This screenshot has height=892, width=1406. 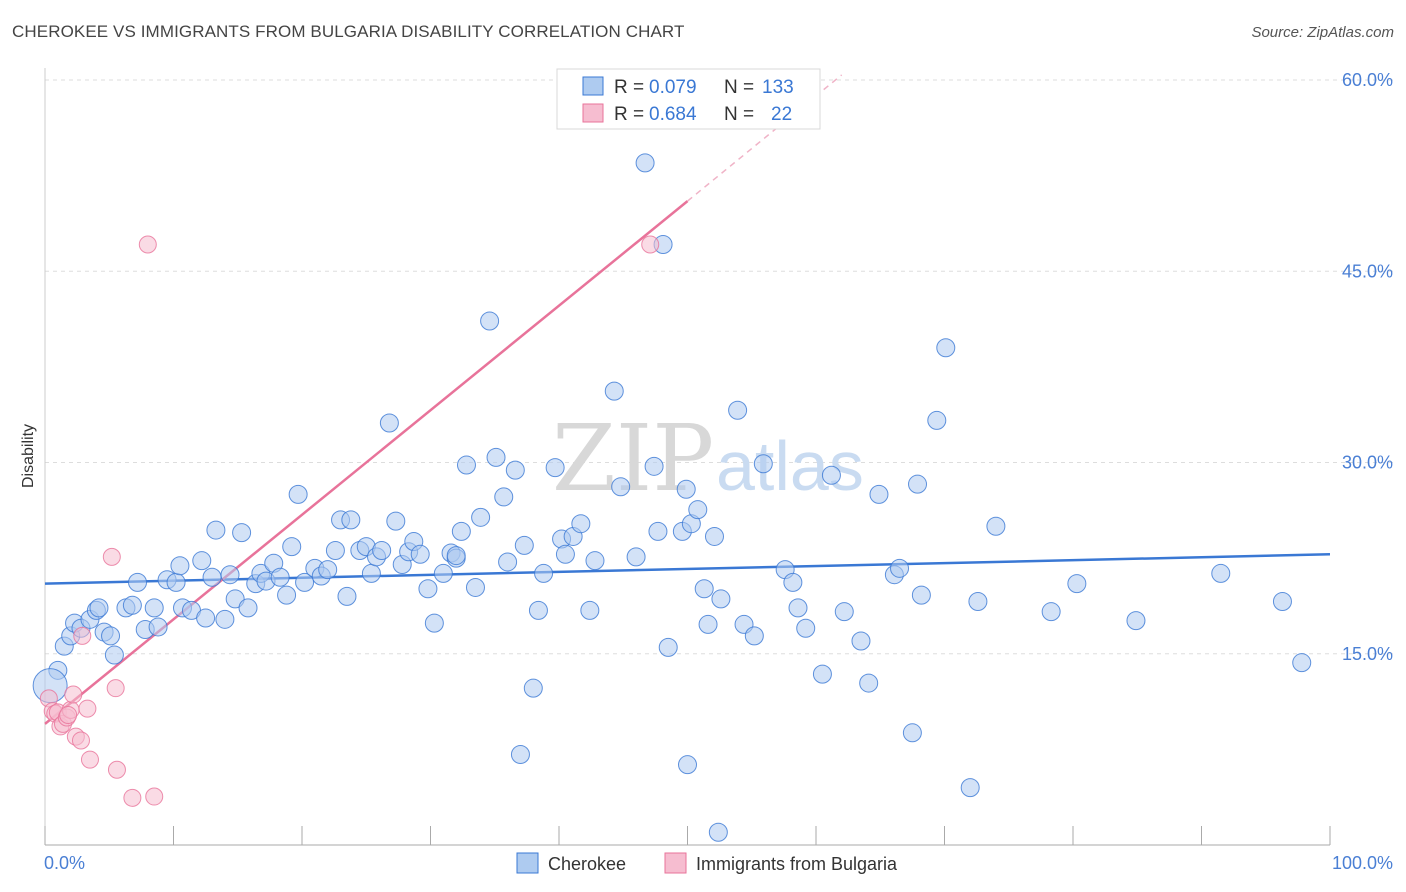 I want to click on legend-n-value-cherokee: 133, so click(x=778, y=87).